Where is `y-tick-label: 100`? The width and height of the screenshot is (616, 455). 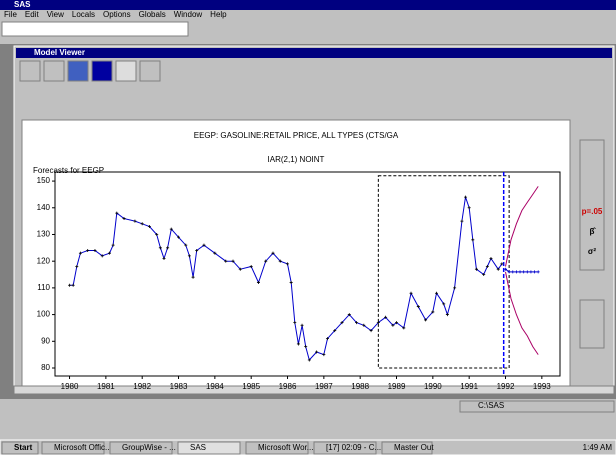 y-tick-label: 100 is located at coordinates (44, 314).